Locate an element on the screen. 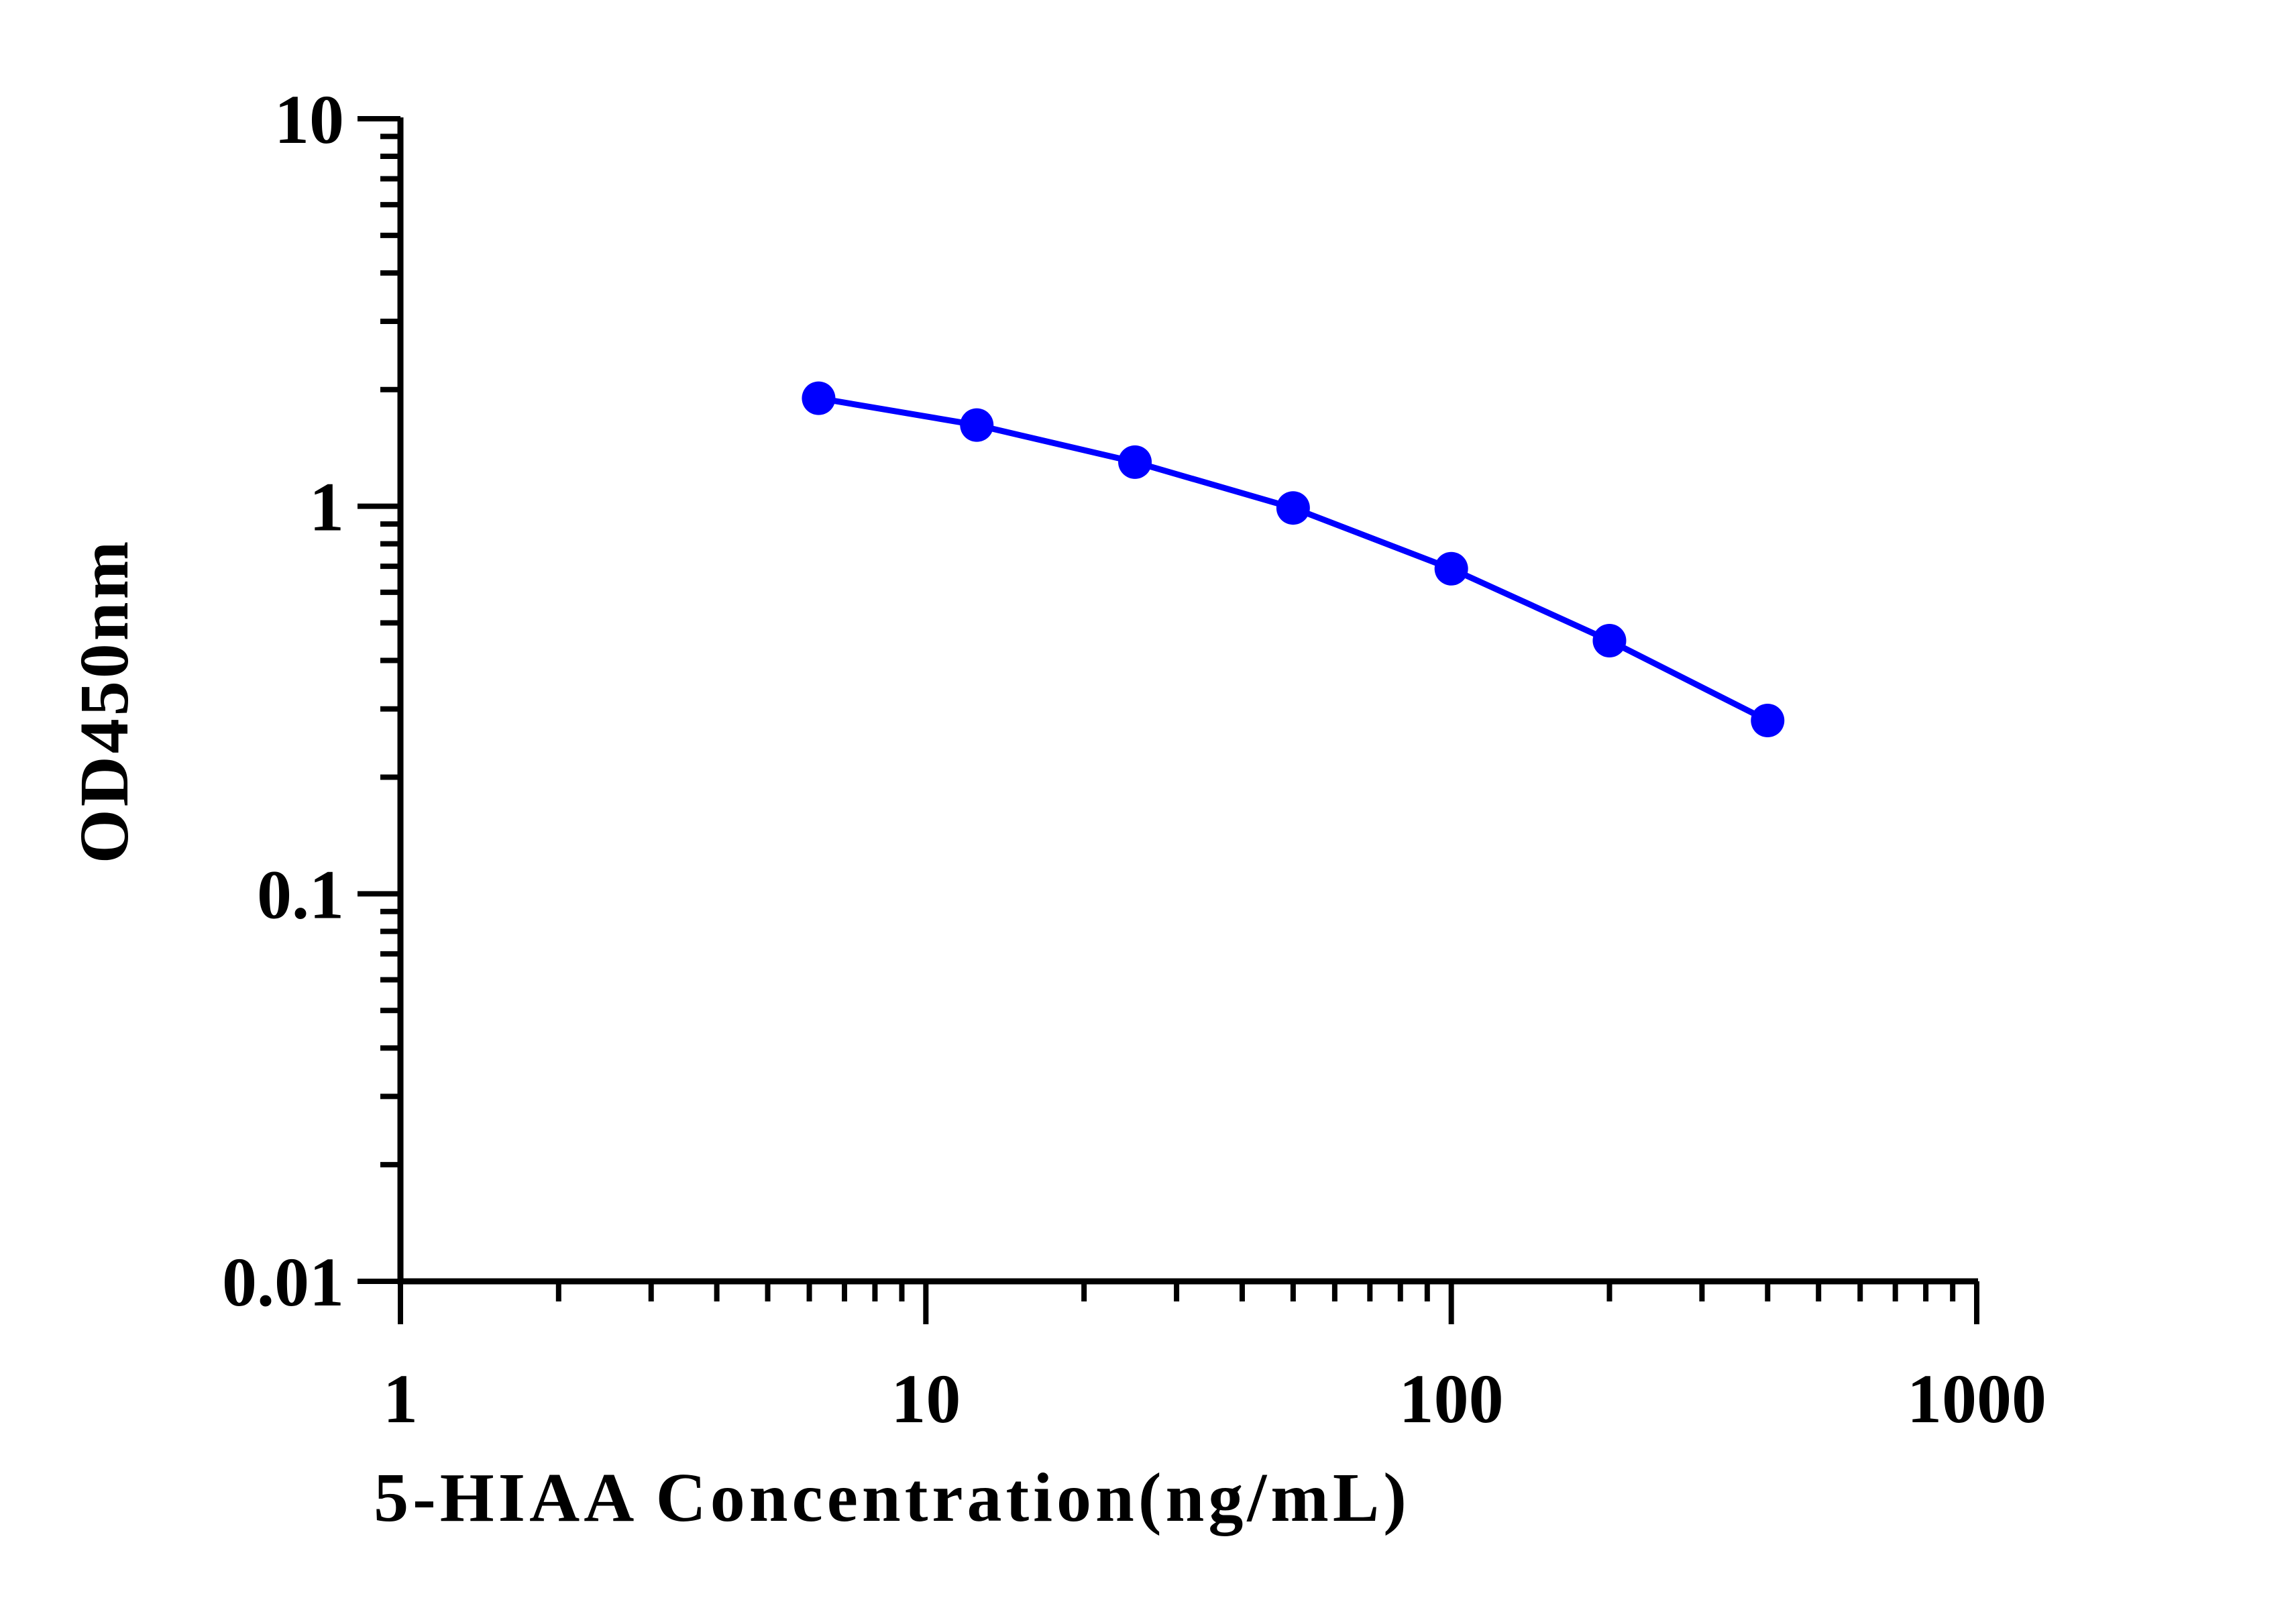  y-axis-tick-labels: 0.01 0.1 1 10 is located at coordinates (283, 701).